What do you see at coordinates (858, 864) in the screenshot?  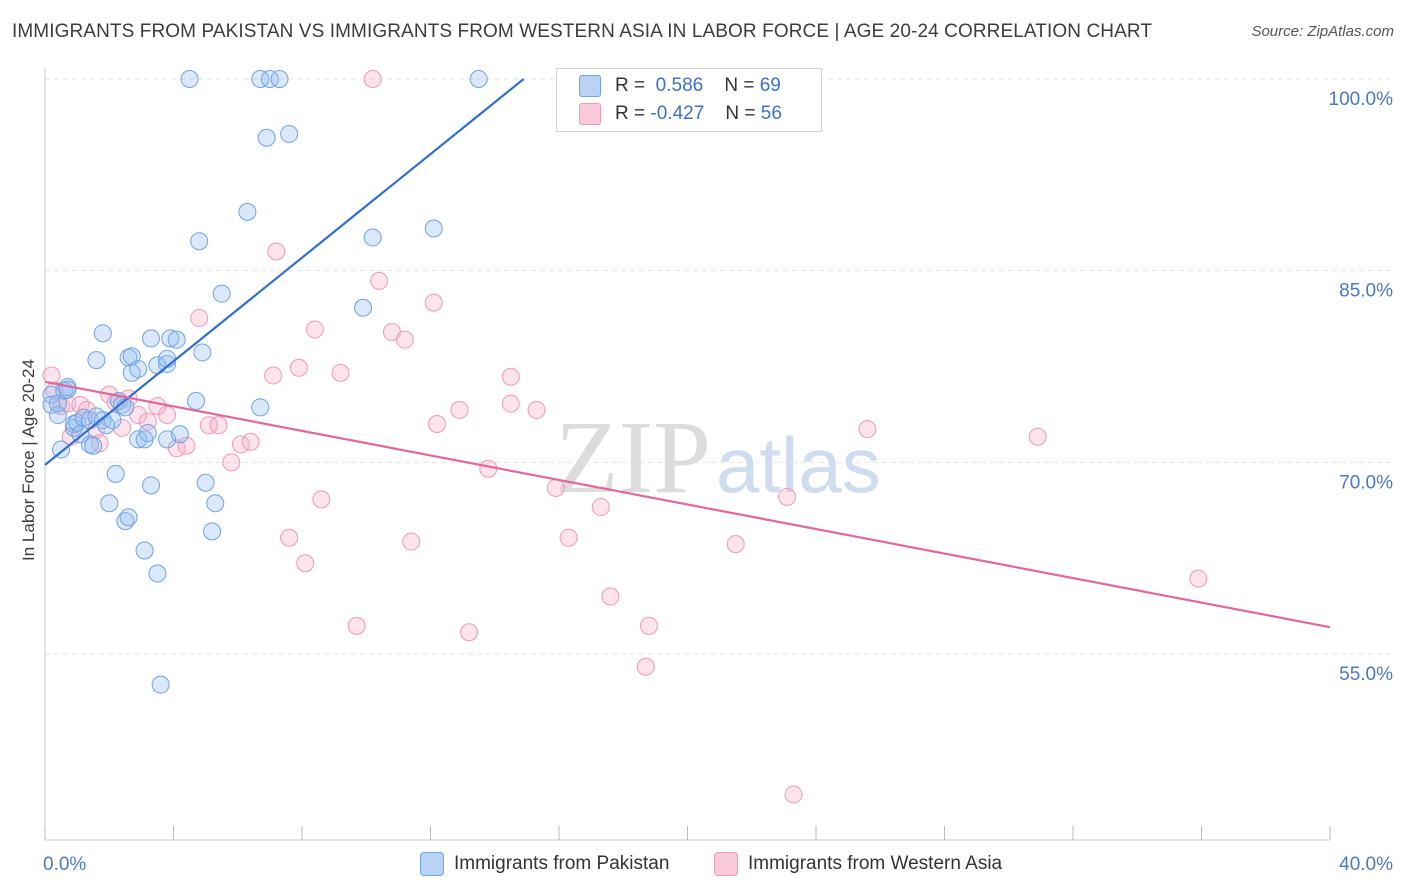 I see `legend-item-western-asia: Immigrants from Western Asia` at bounding box center [858, 864].